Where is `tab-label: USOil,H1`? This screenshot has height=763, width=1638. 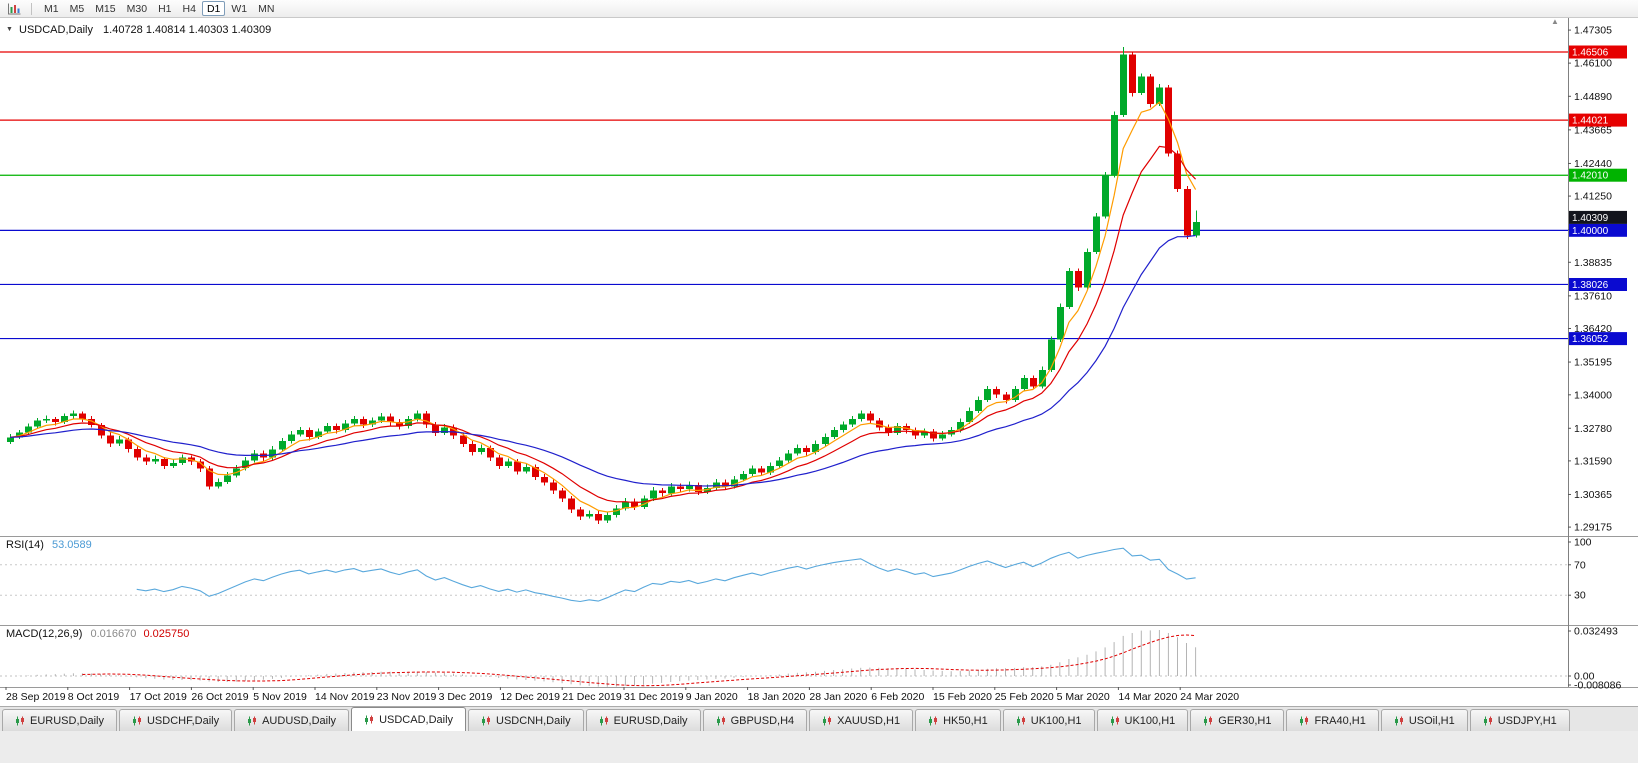
tab-label: USOil,H1 is located at coordinates (1431, 720).